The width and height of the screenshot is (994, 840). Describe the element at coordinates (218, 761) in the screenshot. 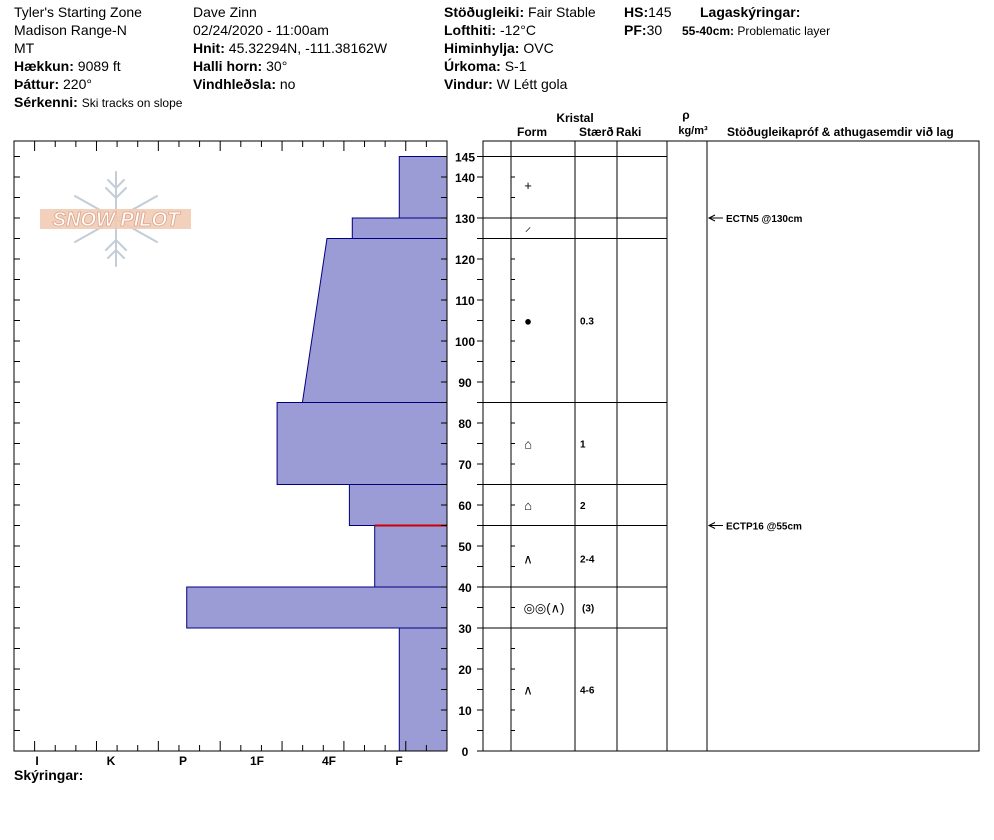

I see `hardness-axis-labels: I K P 1F 4F F` at that location.